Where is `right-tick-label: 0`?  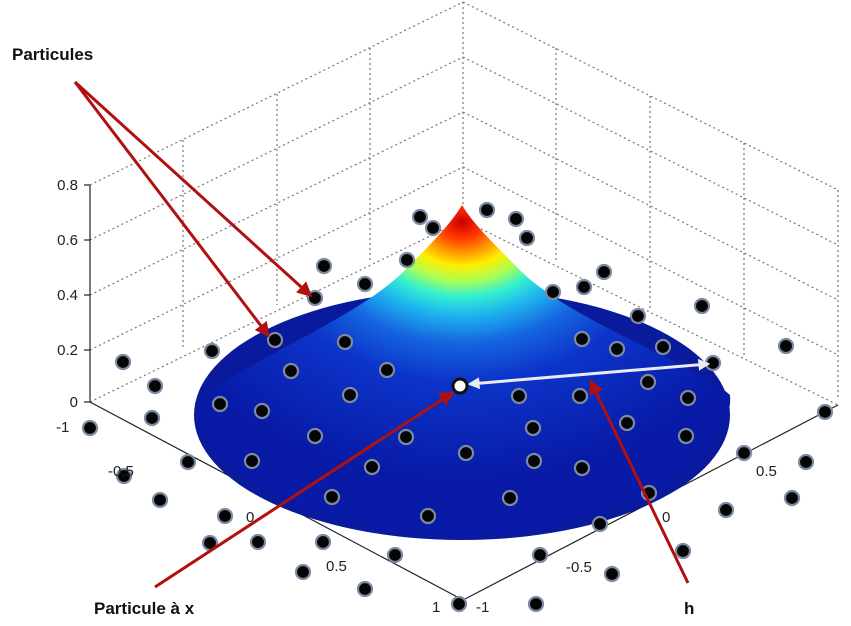
right-tick-label: 0 is located at coordinates (666, 517).